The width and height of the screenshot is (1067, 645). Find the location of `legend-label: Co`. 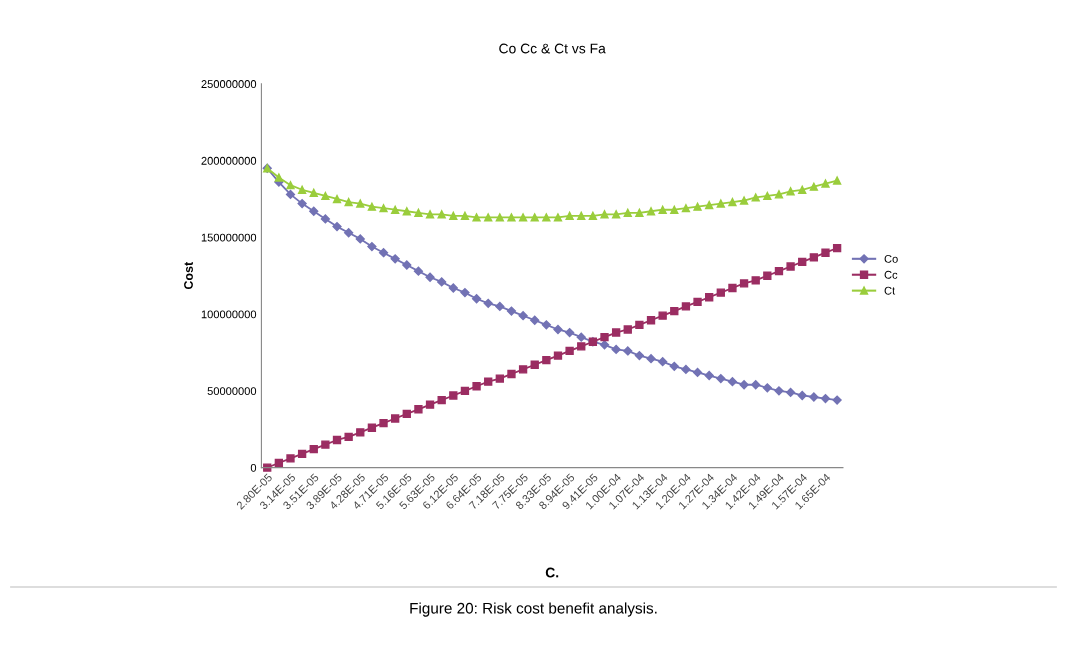

legend-label: Co is located at coordinates (891, 258).